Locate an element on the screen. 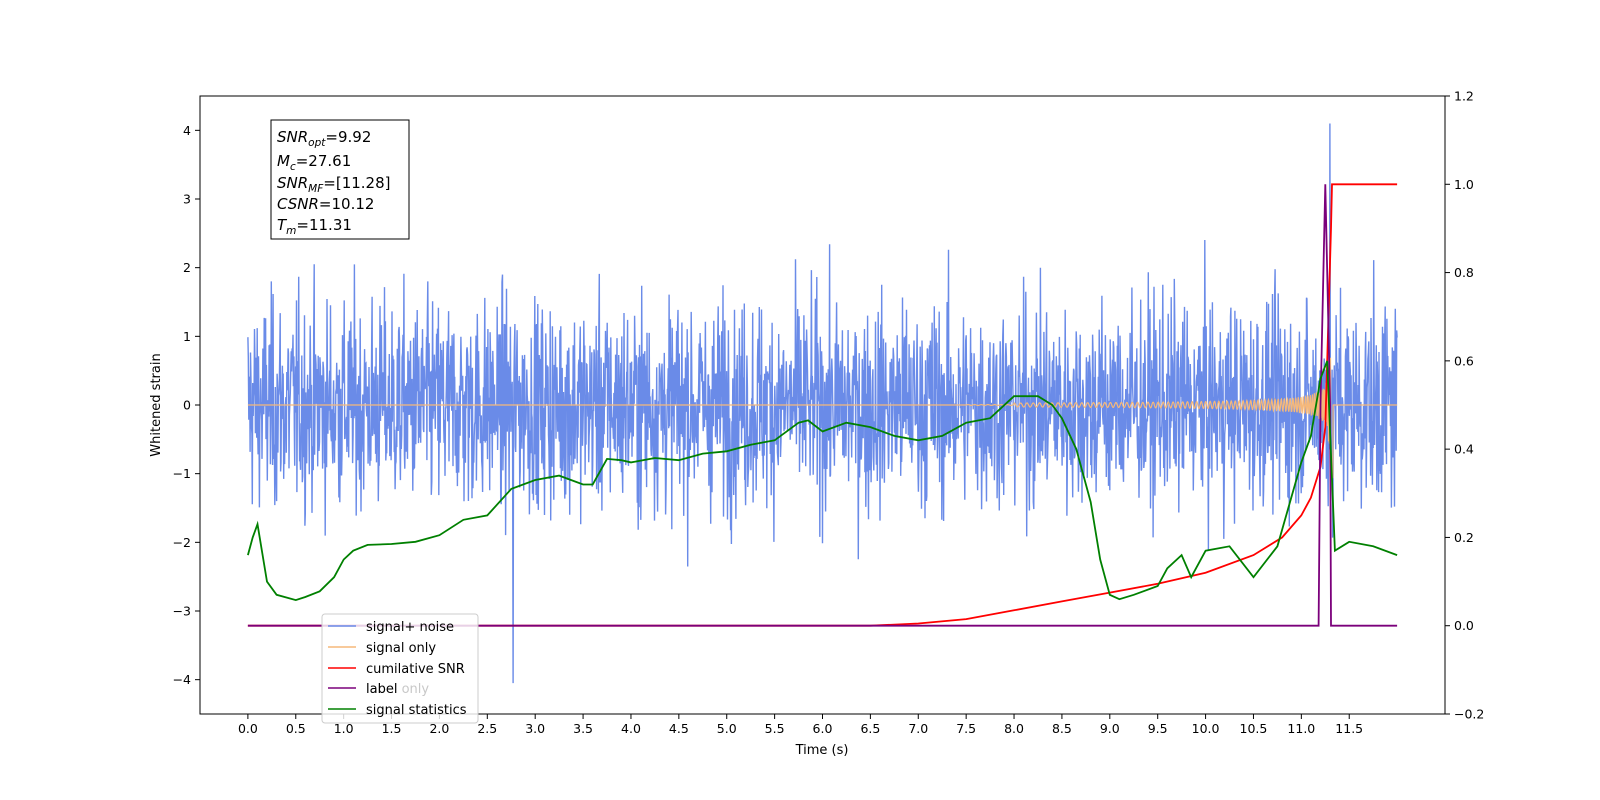  y-tick-label-left: −3 is located at coordinates (182, 611).